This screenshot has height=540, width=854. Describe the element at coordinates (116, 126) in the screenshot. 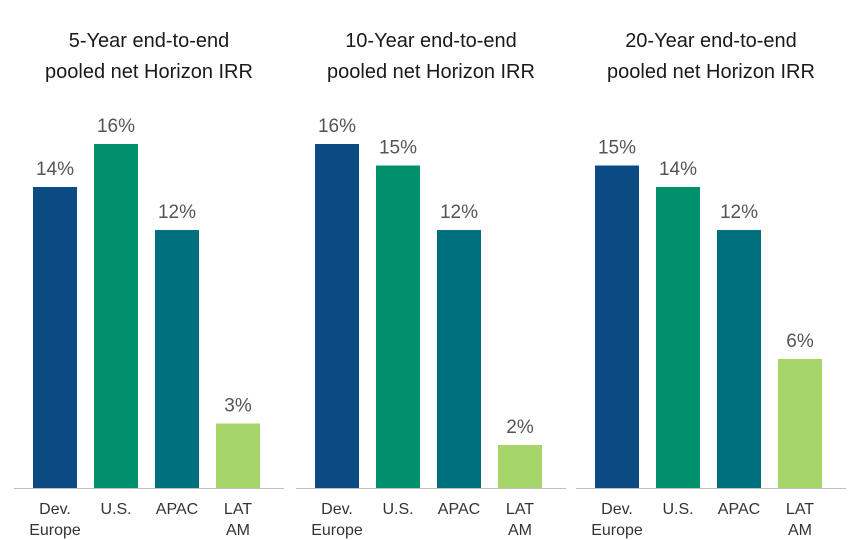

I see `data-label-u-s: 16%` at that location.